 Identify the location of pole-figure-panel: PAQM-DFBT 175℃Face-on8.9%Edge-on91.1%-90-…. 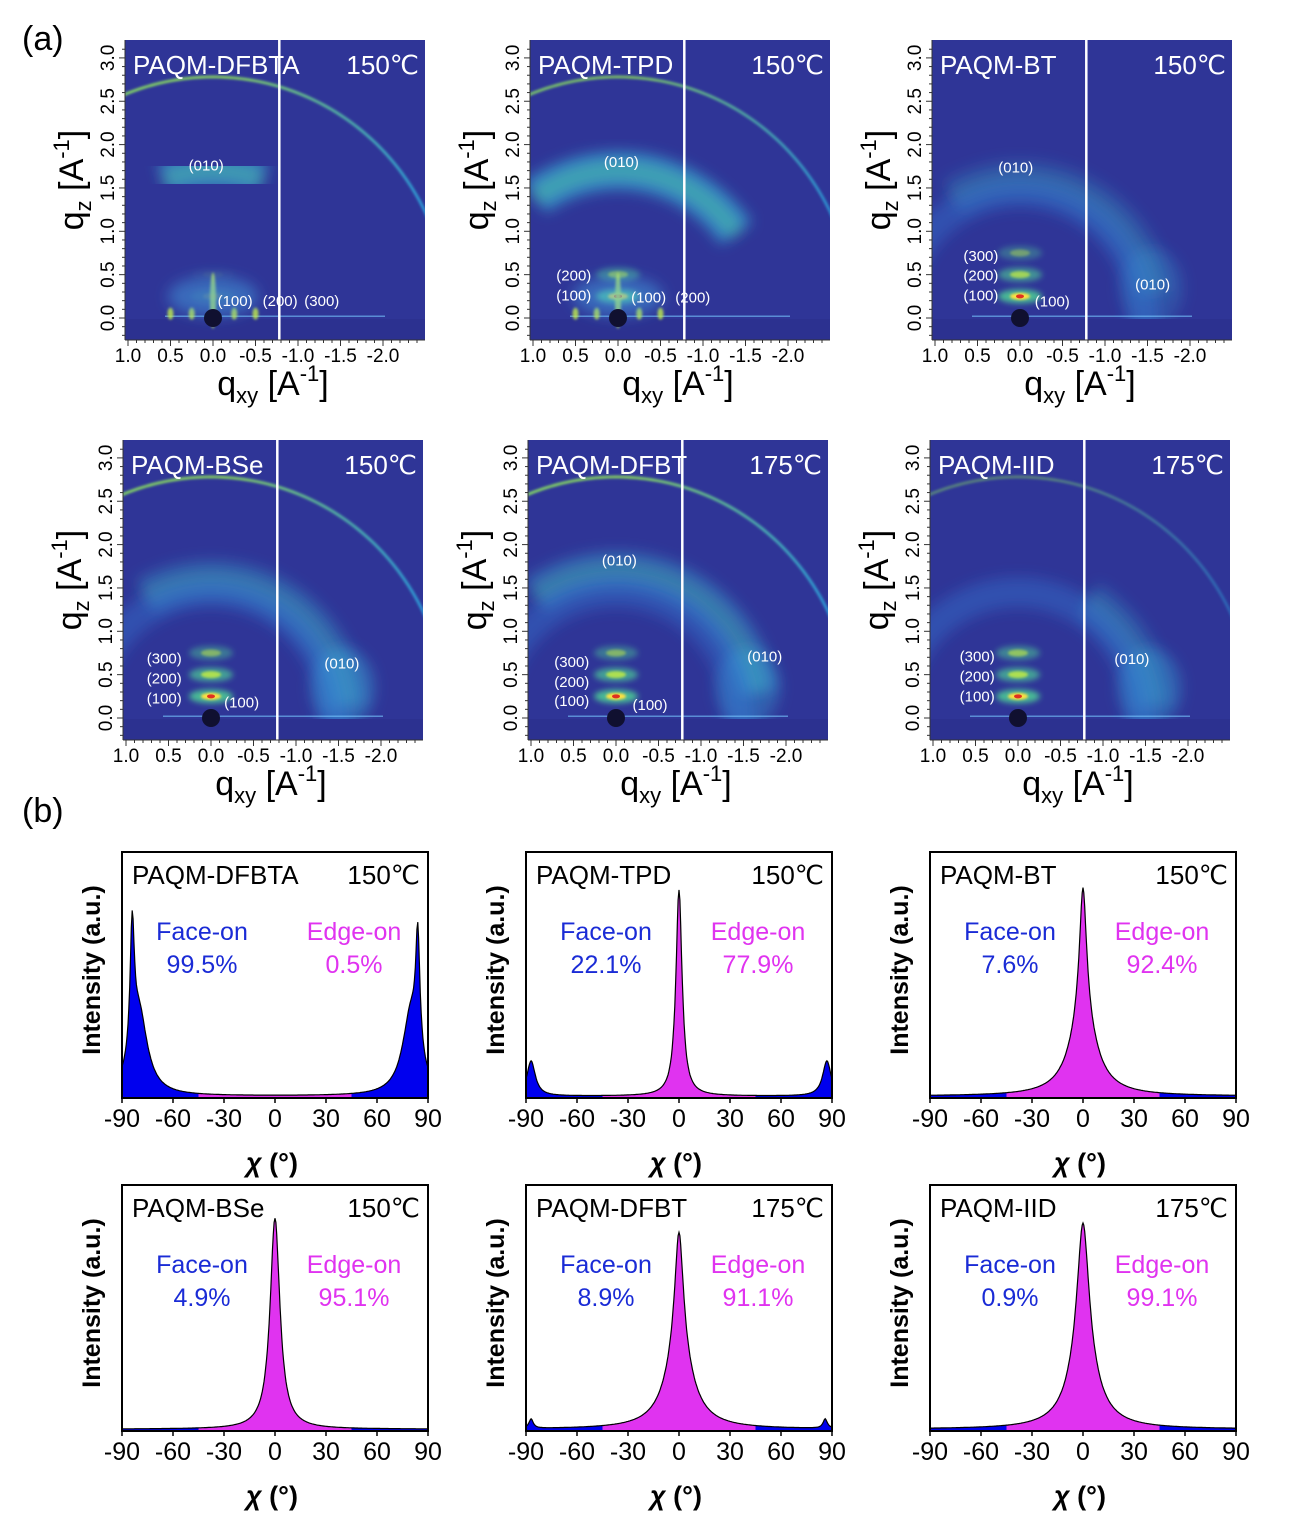
(664, 1347).